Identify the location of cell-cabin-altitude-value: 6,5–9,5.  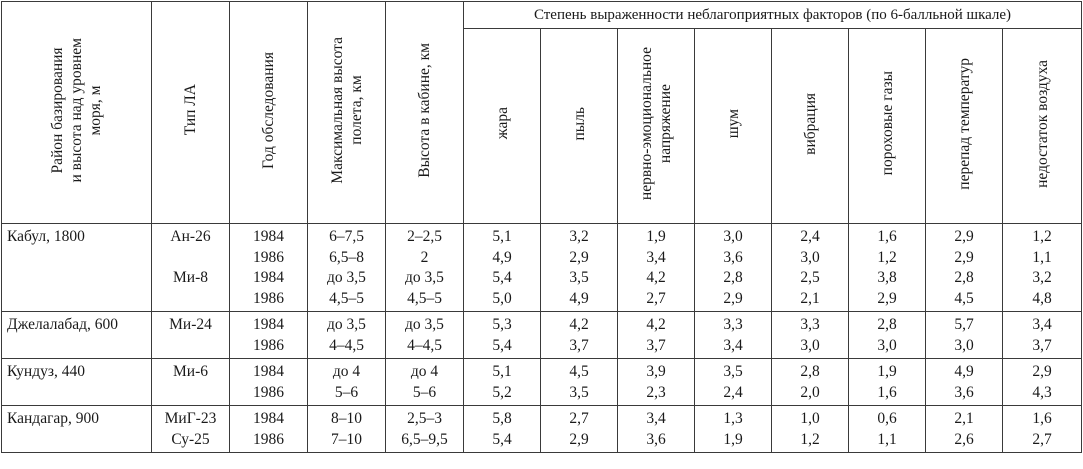
(424, 439).